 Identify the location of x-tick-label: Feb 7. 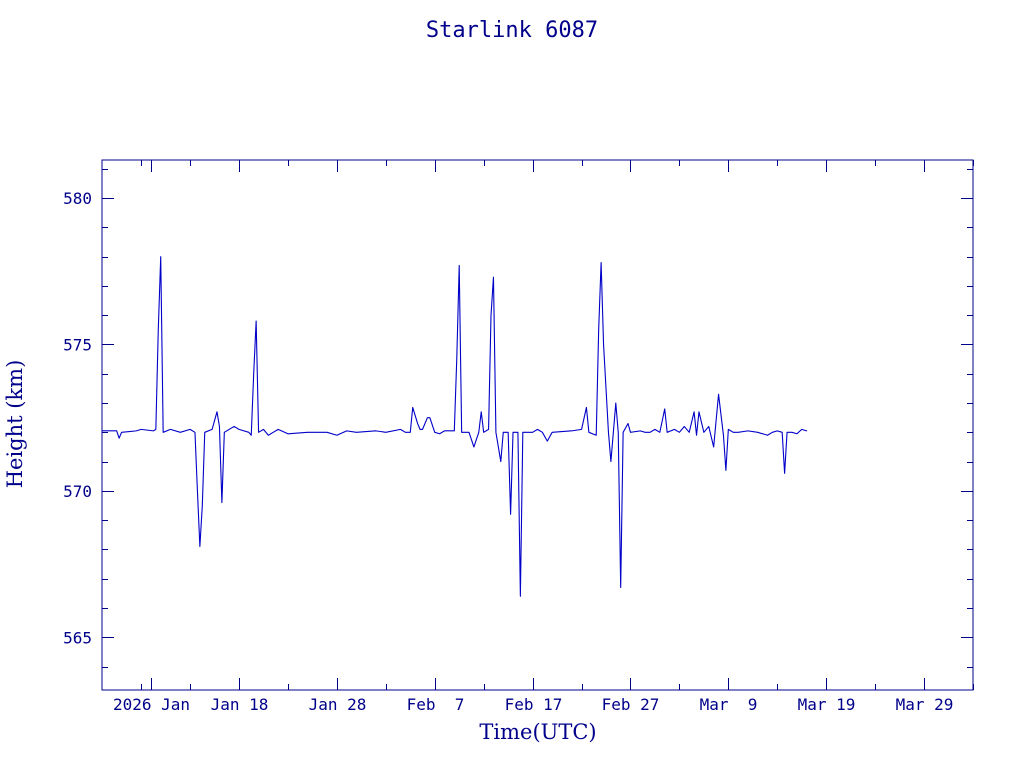
(436, 704).